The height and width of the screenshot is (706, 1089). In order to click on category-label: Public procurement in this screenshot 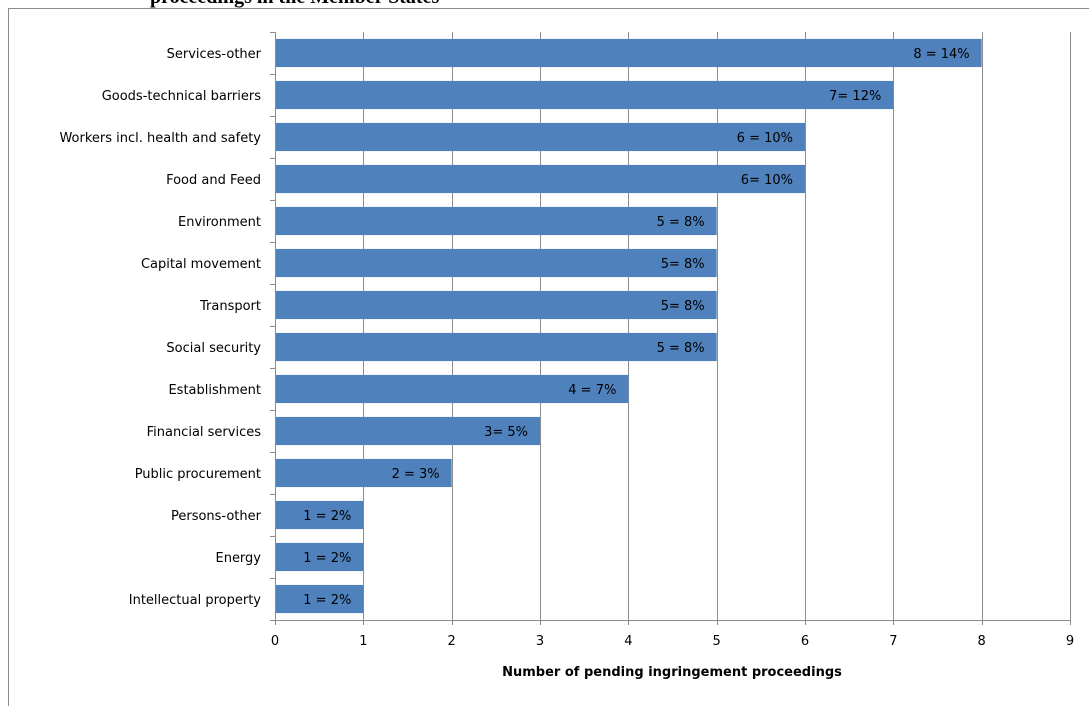, I will do `click(198, 474)`.